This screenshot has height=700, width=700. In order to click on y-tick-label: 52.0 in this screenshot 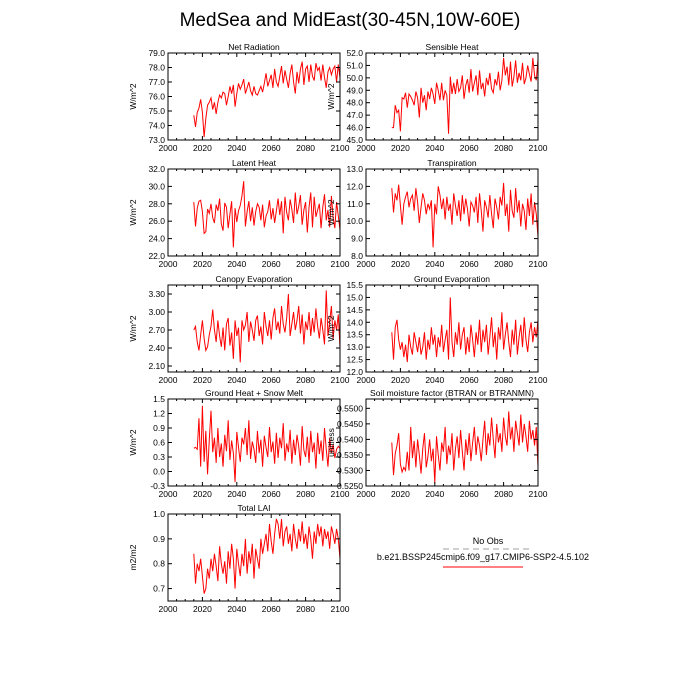, I will do `click(354, 53)`.